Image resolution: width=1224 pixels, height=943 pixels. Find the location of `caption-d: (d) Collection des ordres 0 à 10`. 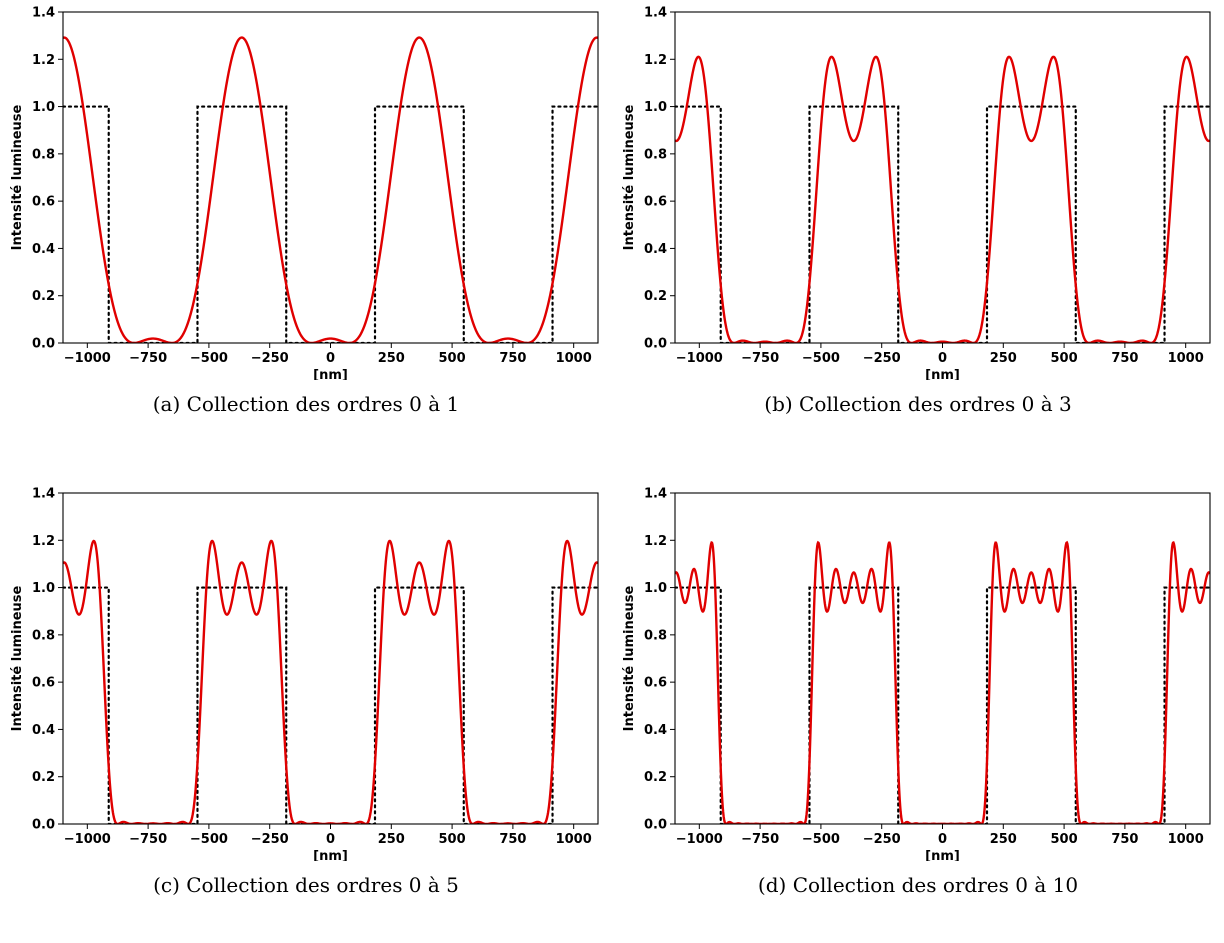

caption-d: (d) Collection des ordres 0 à 10 is located at coordinates (918, 885).